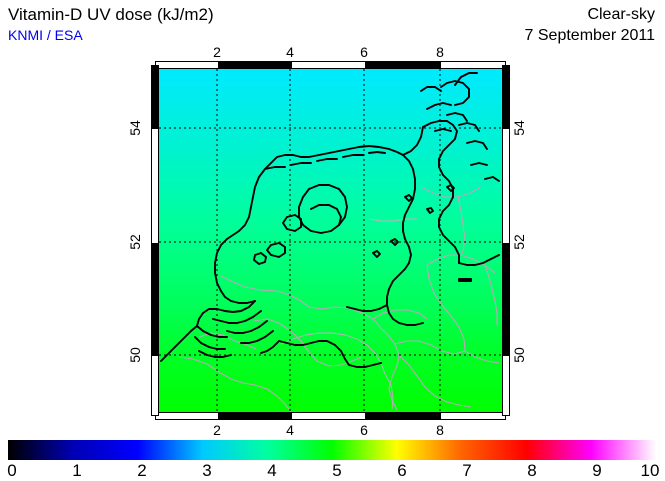 The height and width of the screenshot is (481, 665). I want to click on axis-left, so click(155, 240).